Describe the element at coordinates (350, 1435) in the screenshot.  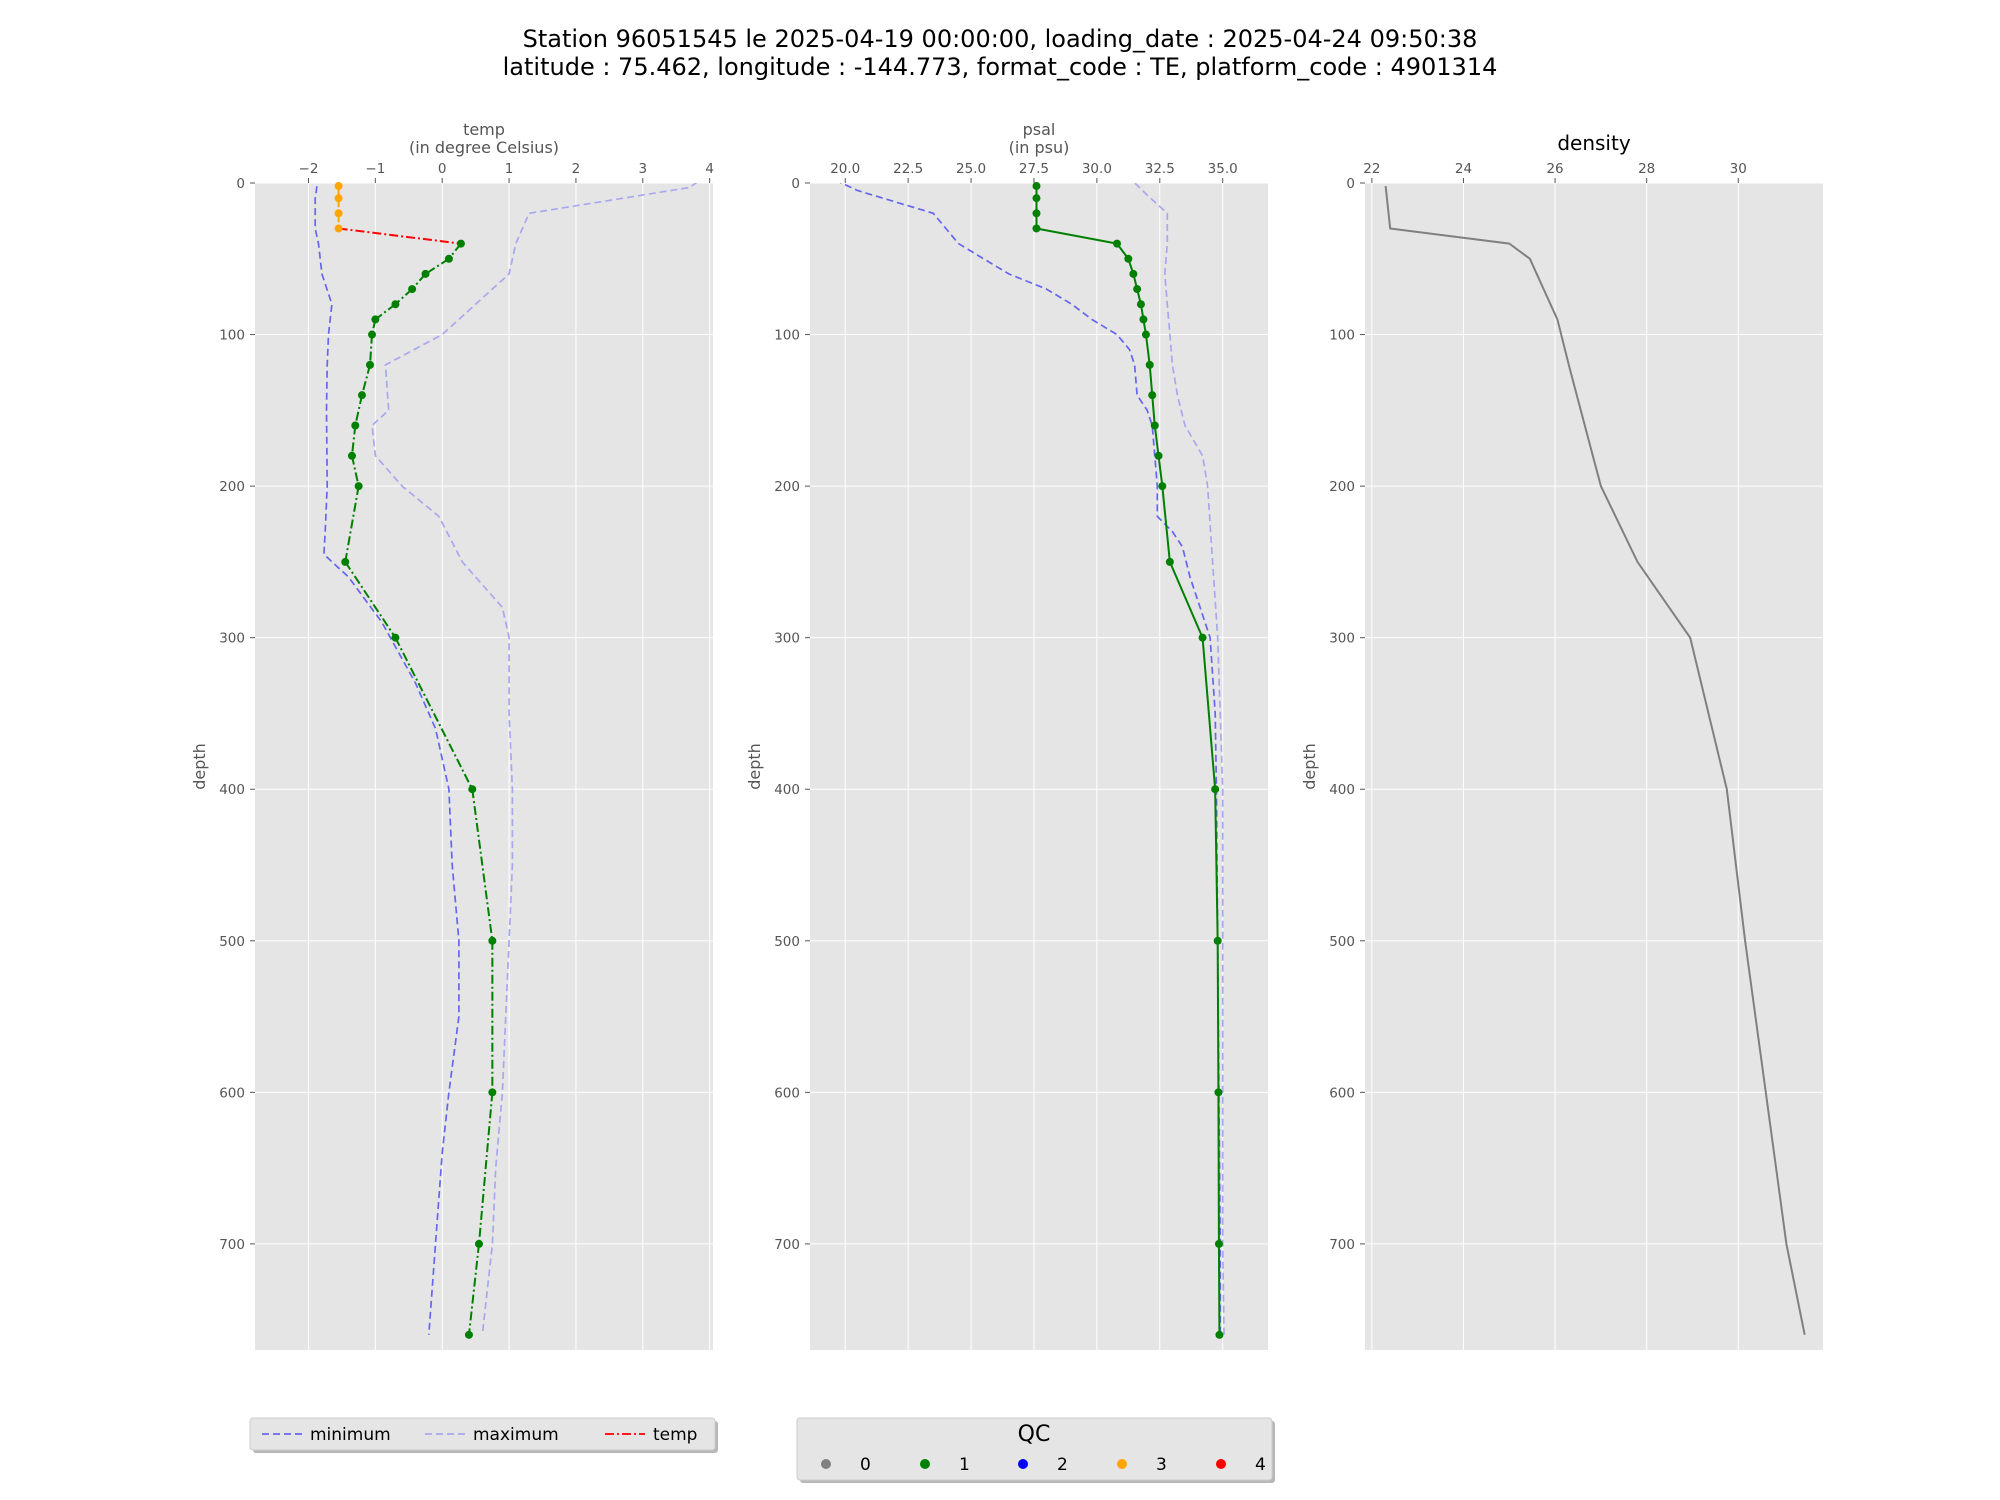
I see `legend-minimum-label: minimum` at that location.